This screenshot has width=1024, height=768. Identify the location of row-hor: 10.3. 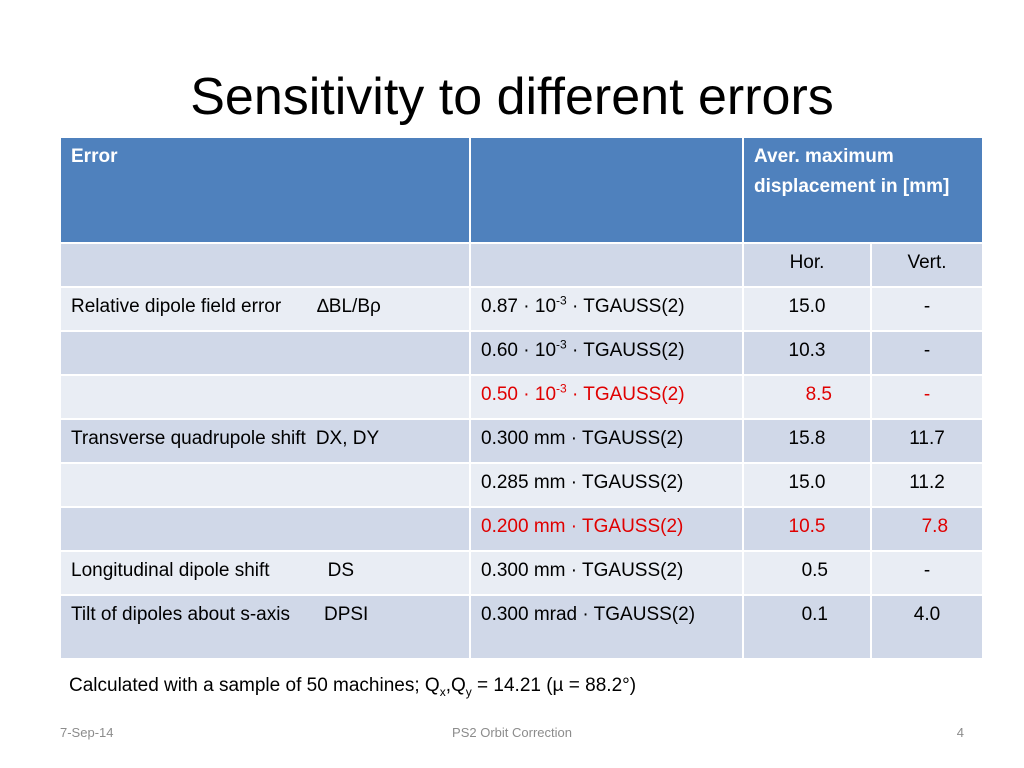
(807, 353).